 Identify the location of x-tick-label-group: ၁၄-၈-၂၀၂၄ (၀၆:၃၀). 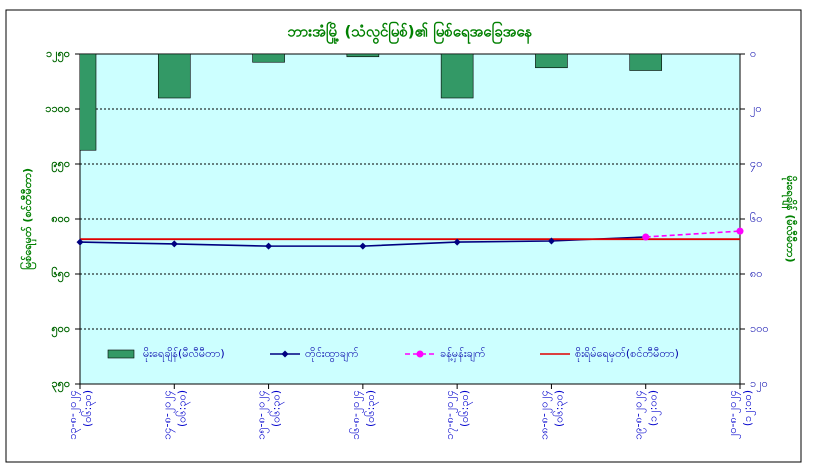
(175, 415).